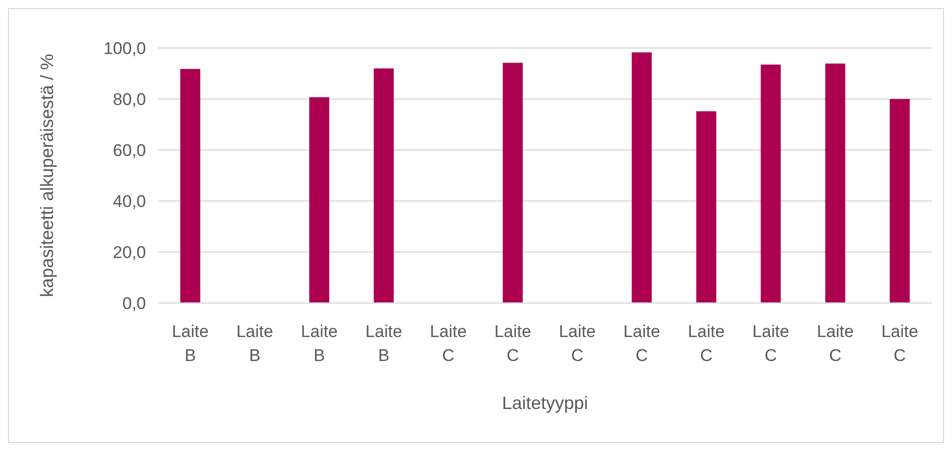 This screenshot has width=952, height=451. What do you see at coordinates (129, 252) in the screenshot?
I see `y-tick-label: 20,0` at bounding box center [129, 252].